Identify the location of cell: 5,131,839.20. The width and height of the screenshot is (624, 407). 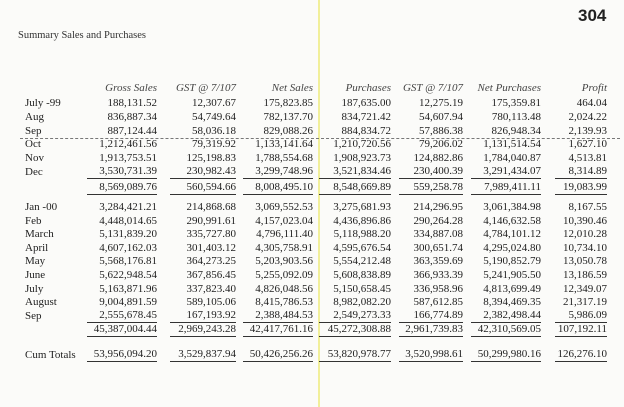
(128, 234).